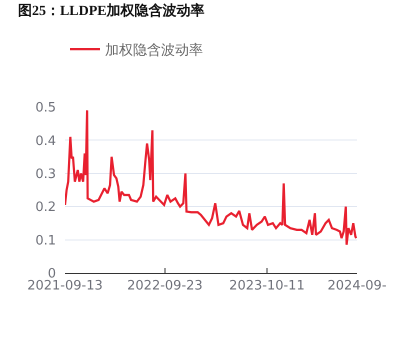 The image size is (399, 345). What do you see at coordinates (111, 10) in the screenshot?
I see `chart-title: 图25：LLDPE加权隐含波动率` at bounding box center [111, 10].